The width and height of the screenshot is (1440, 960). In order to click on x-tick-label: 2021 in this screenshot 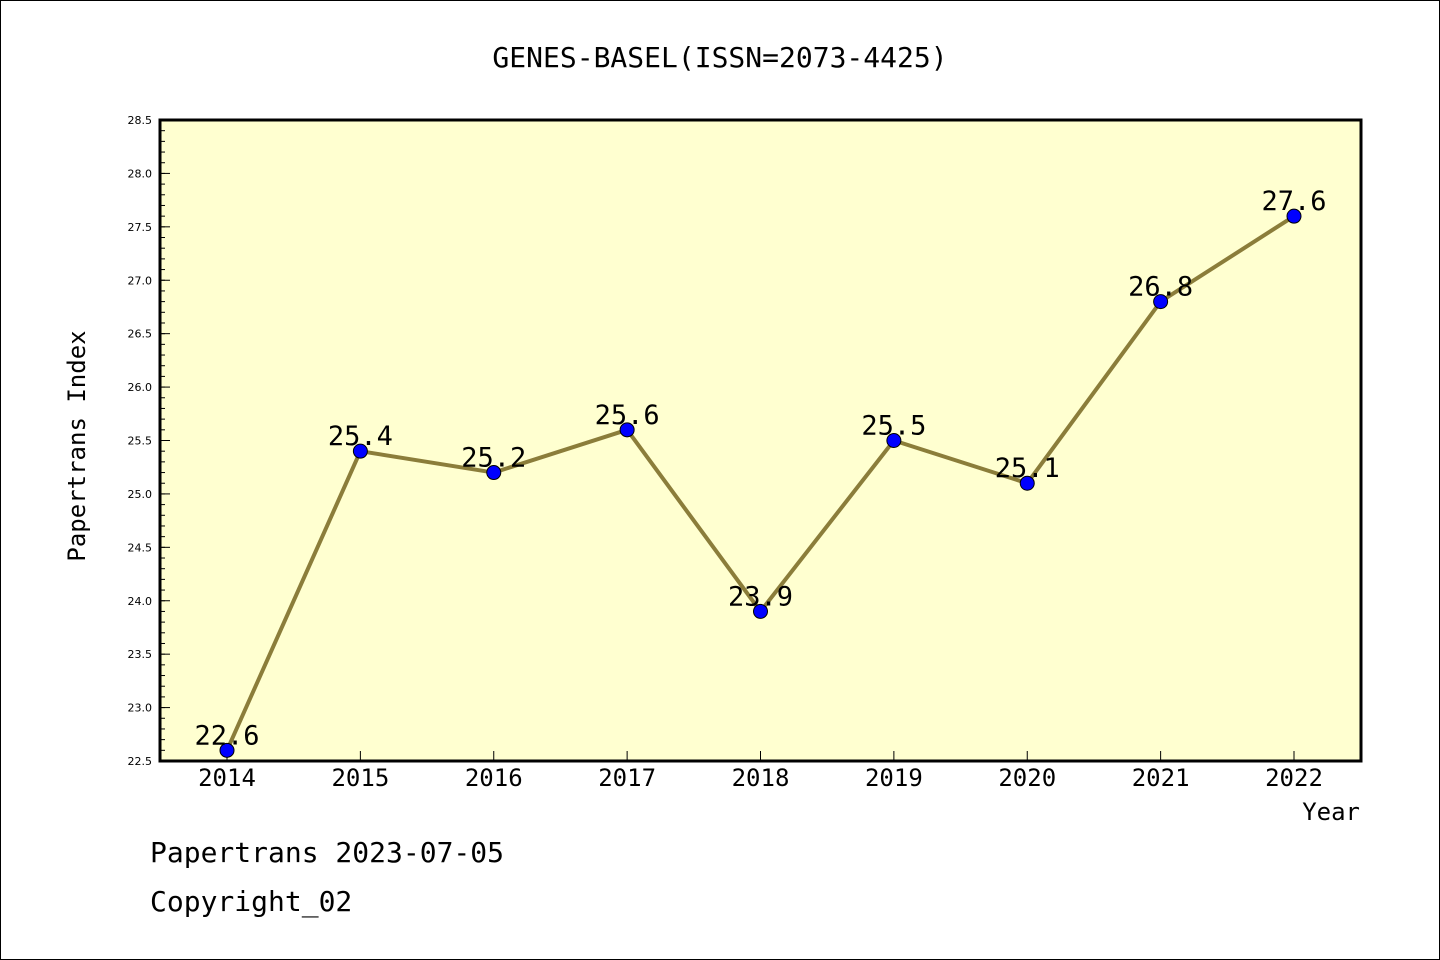, I will do `click(1161, 778)`.